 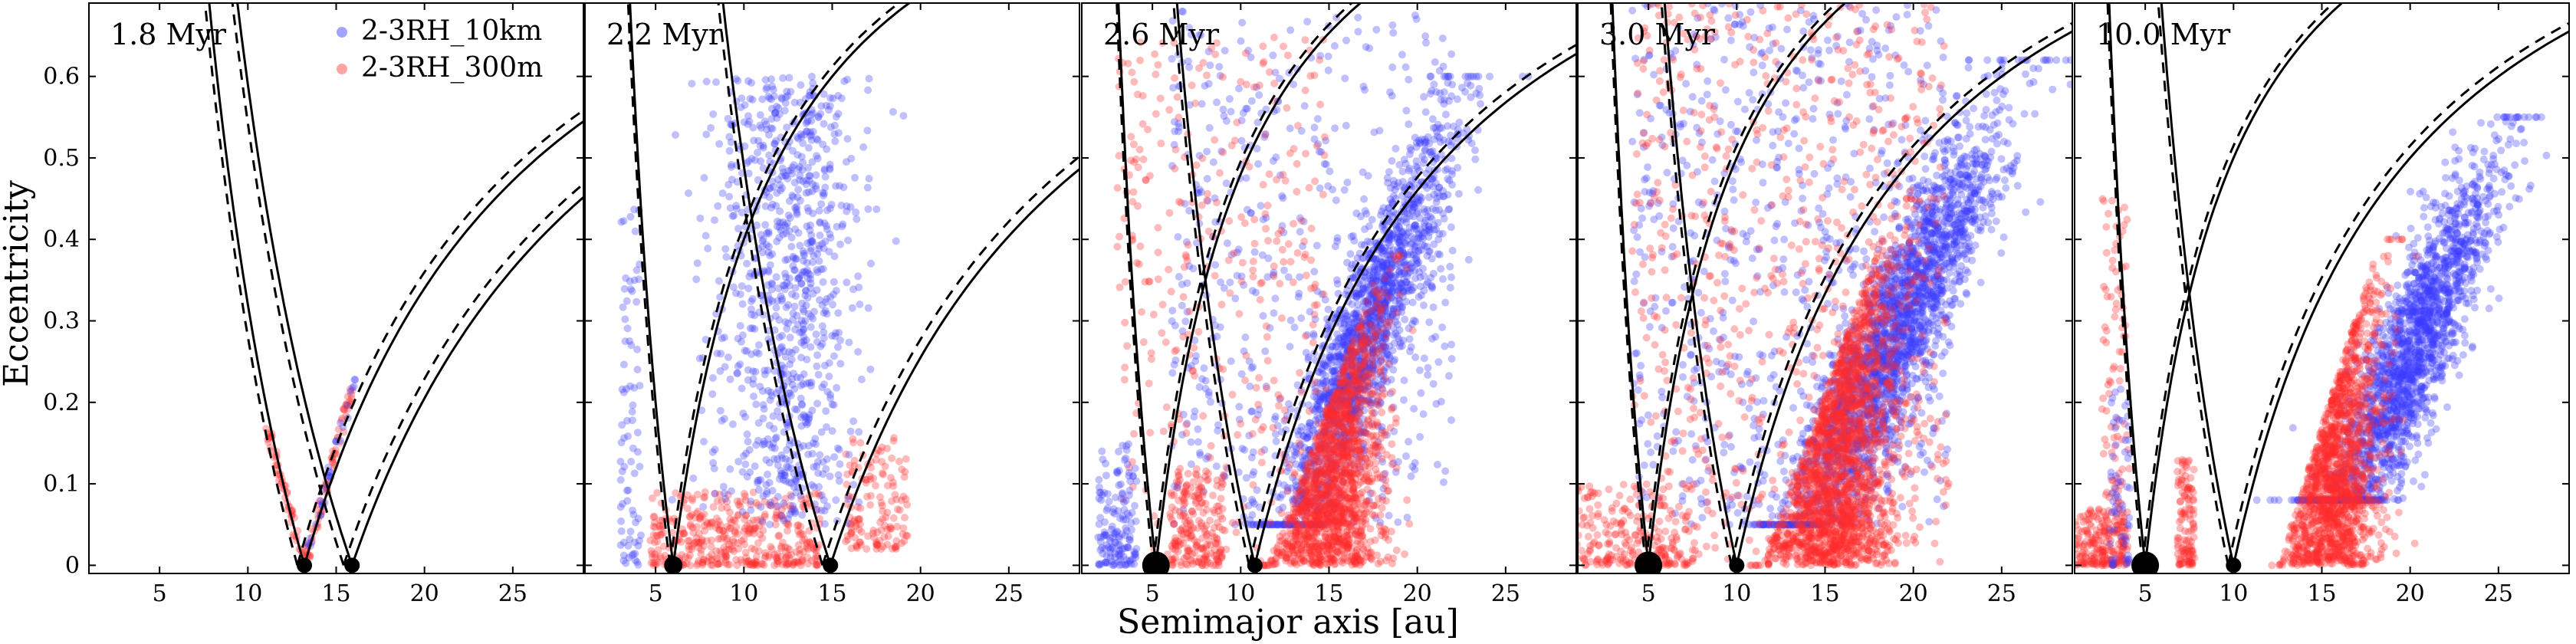 I want to click on x-tick-label: 20, so click(x=921, y=594).